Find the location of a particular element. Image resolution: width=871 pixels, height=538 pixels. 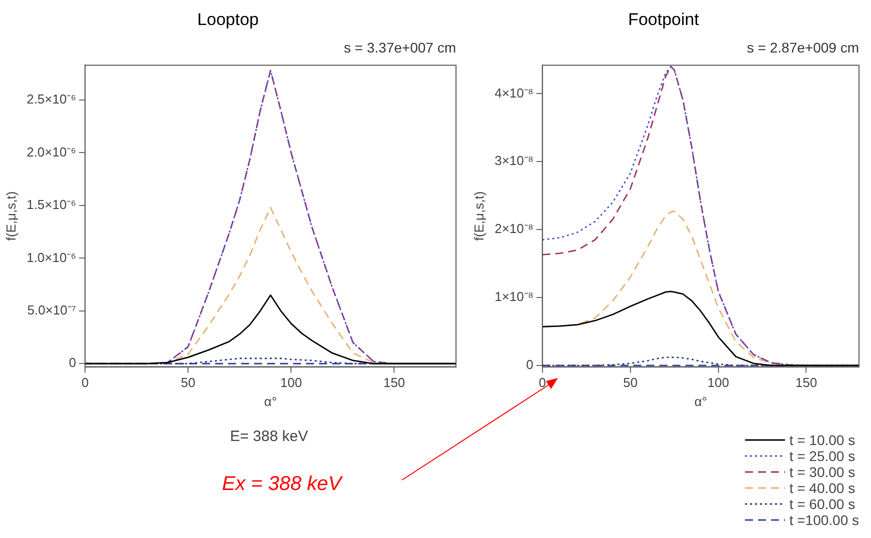

legend-label: t = 30.00 s is located at coordinates (822, 472).